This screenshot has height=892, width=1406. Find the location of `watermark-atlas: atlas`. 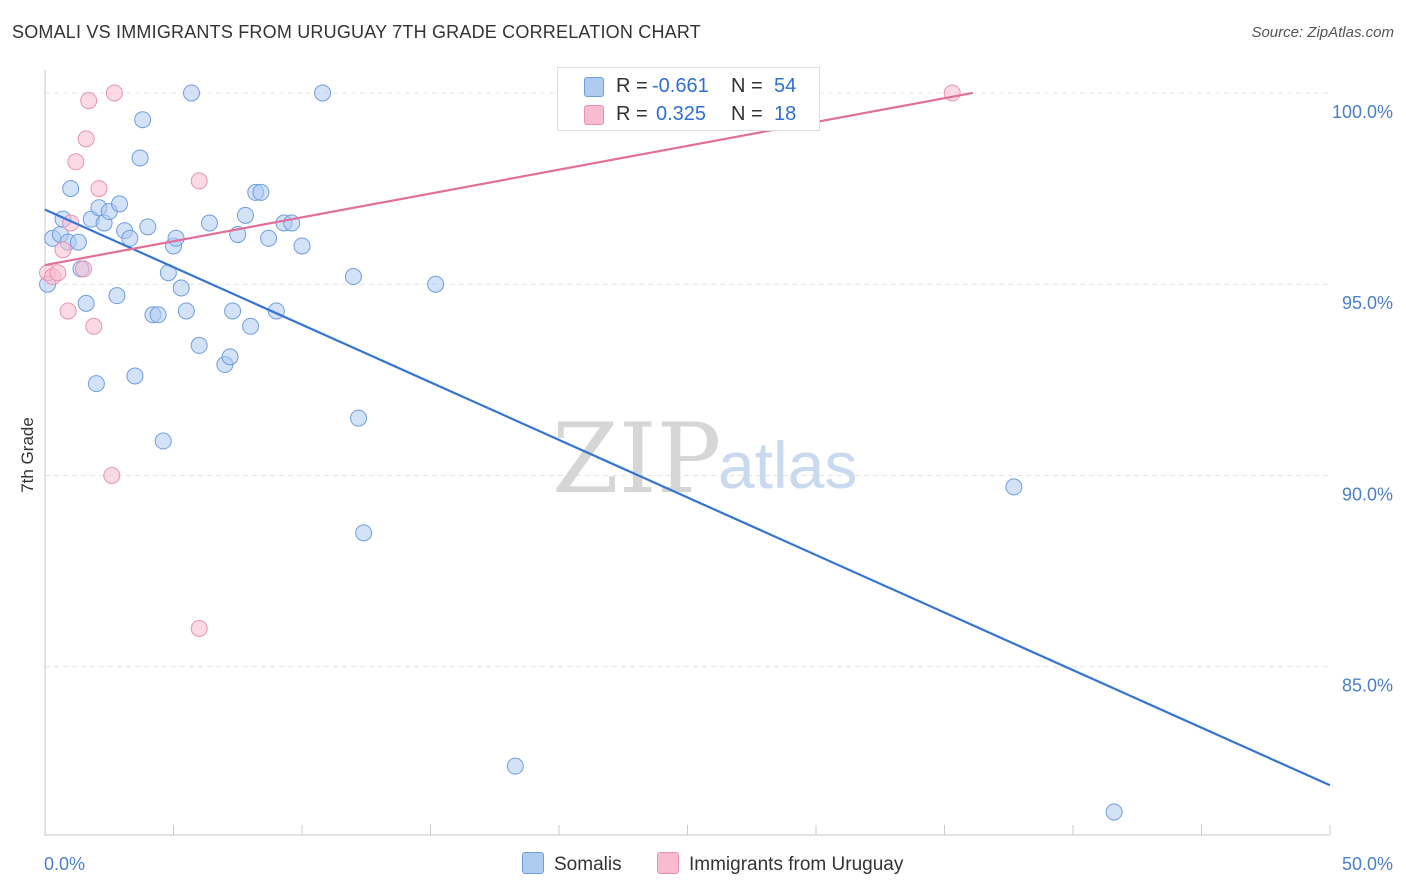

watermark-atlas: atlas is located at coordinates (787, 465).